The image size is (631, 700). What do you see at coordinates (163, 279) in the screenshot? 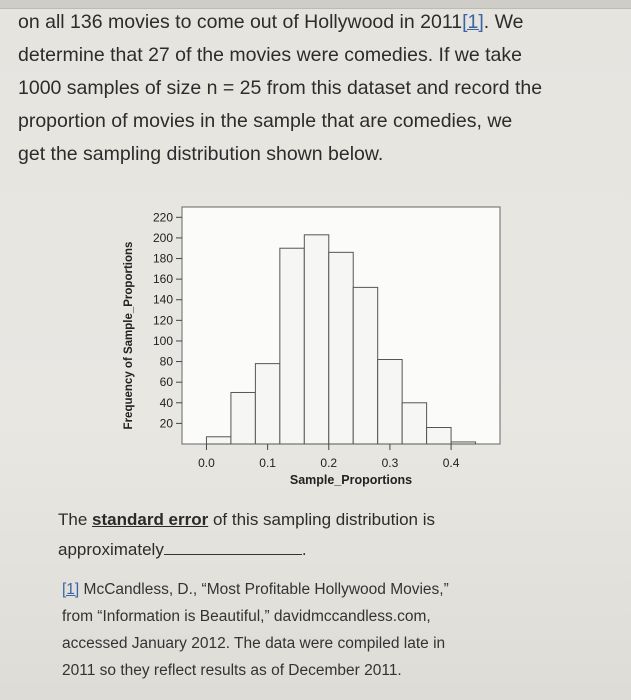
I see `y-tick-label-7: 160` at bounding box center [163, 279].